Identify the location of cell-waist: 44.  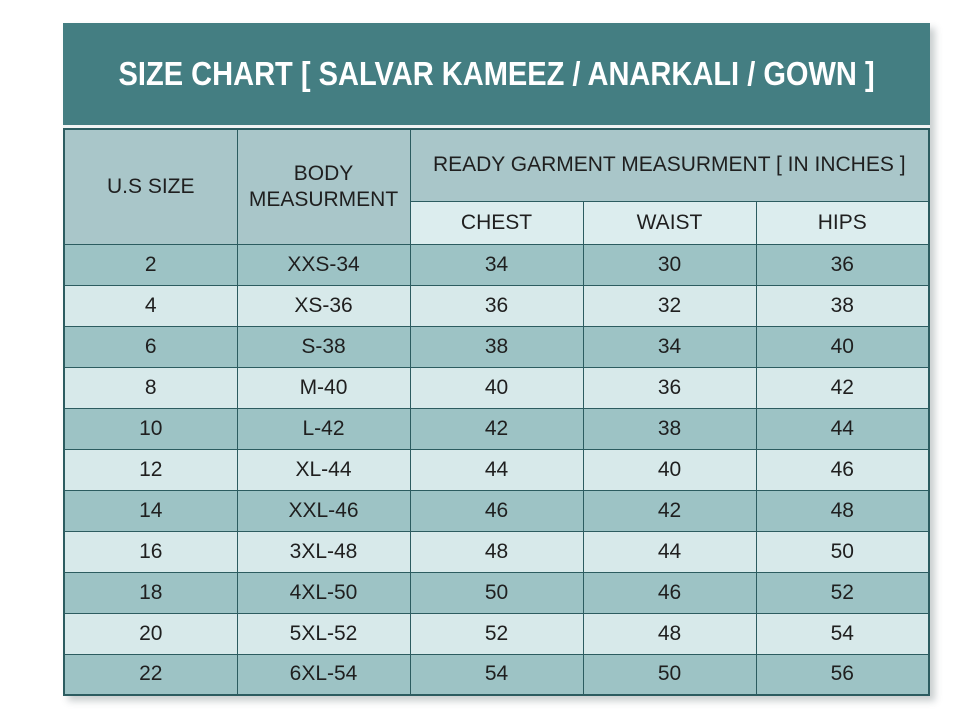
(669, 551).